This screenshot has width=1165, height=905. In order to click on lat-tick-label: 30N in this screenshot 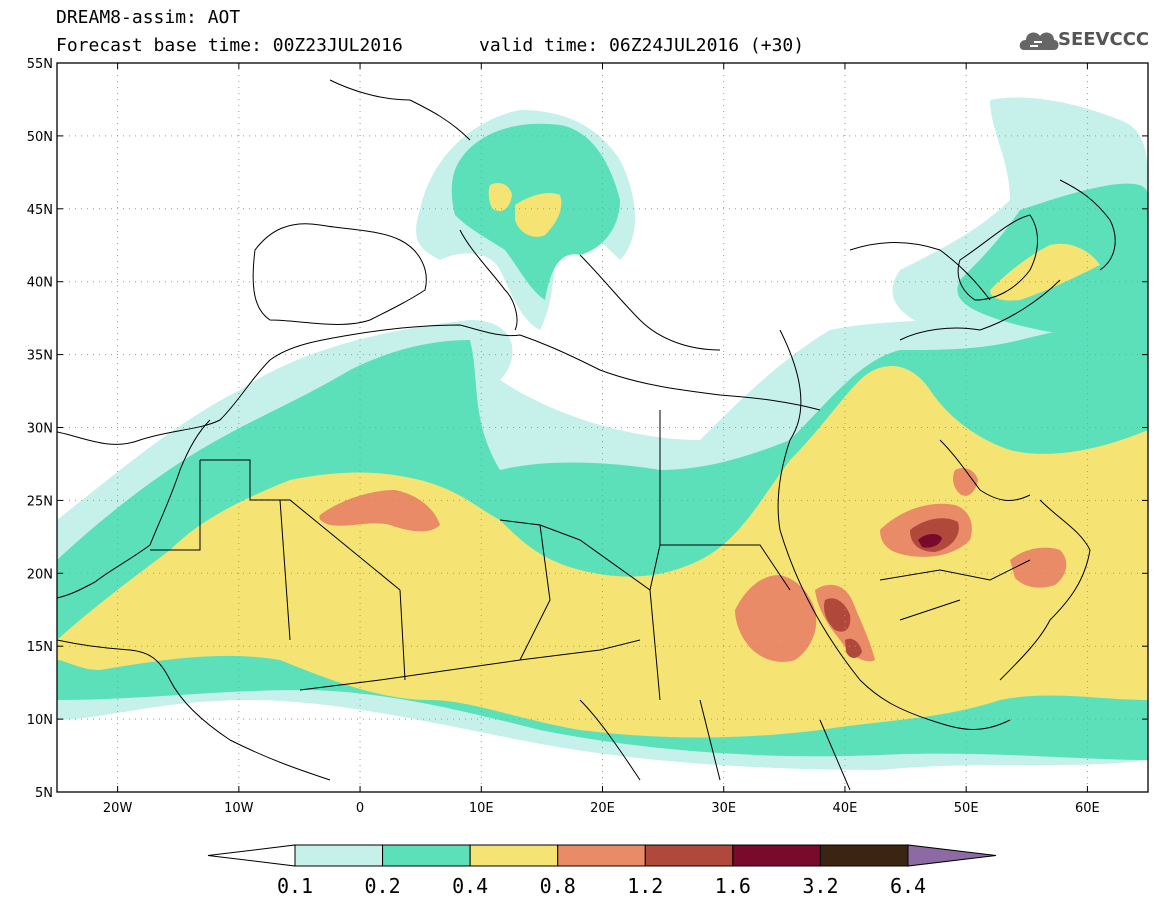, I will do `click(40, 429)`.